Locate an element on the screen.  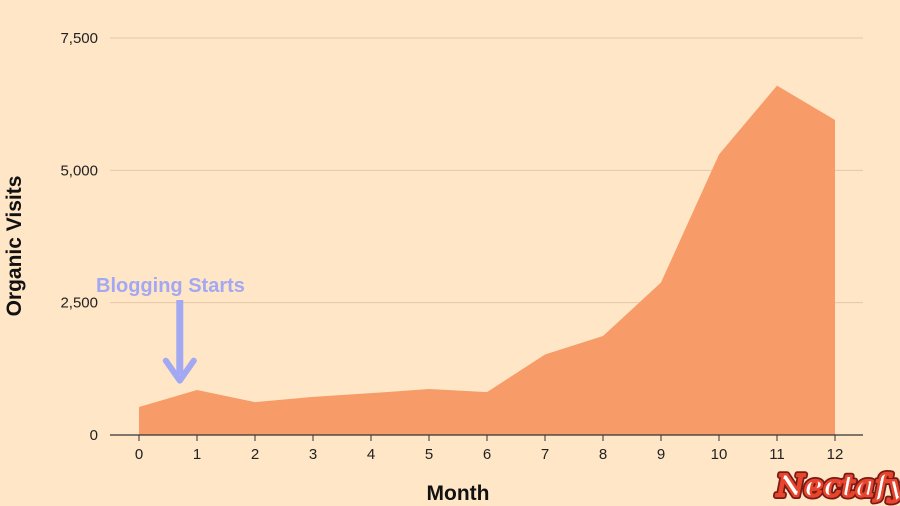
x-tick-label: 7 is located at coordinates (545, 454).